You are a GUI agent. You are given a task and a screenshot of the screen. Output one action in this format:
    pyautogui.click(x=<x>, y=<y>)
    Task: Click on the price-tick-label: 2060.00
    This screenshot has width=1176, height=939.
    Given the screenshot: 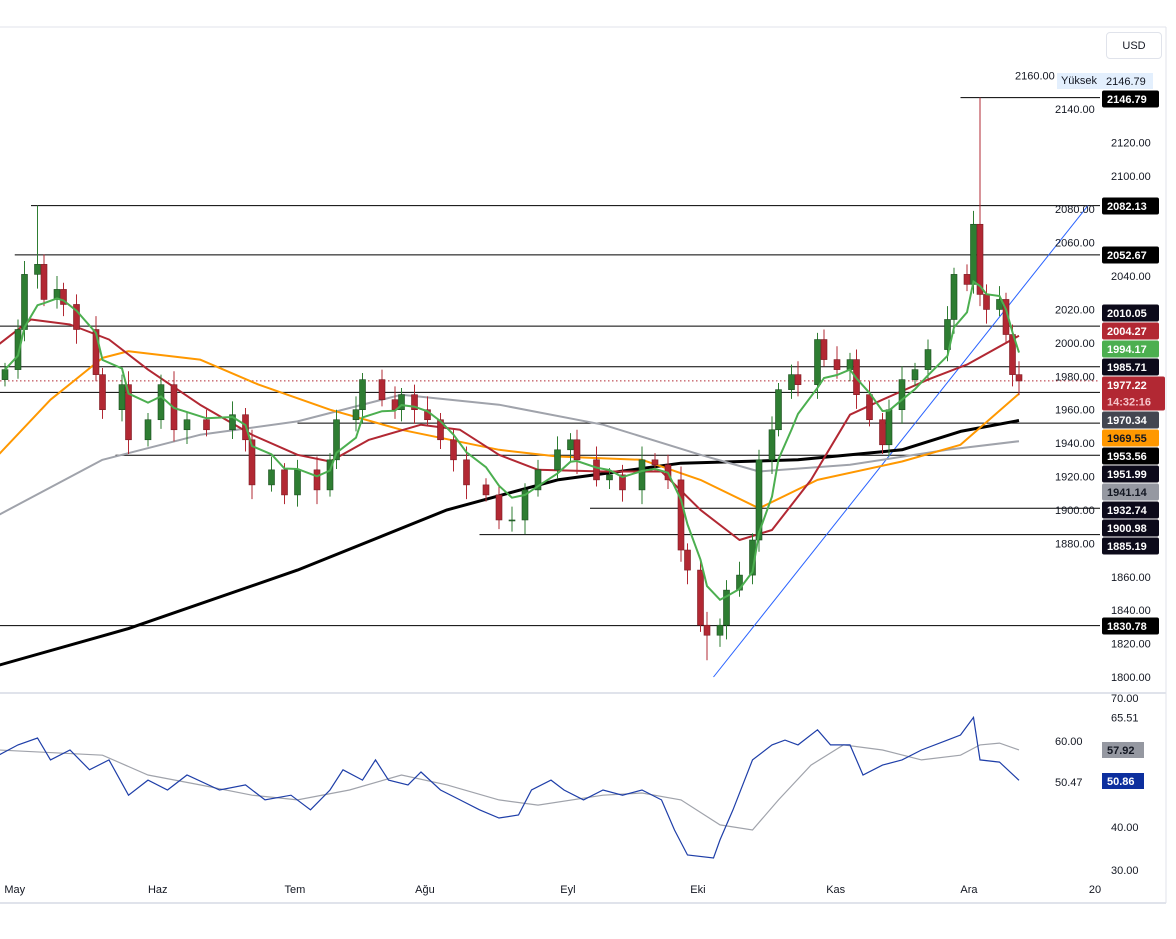 What is the action you would take?
    pyautogui.click(x=1075, y=244)
    